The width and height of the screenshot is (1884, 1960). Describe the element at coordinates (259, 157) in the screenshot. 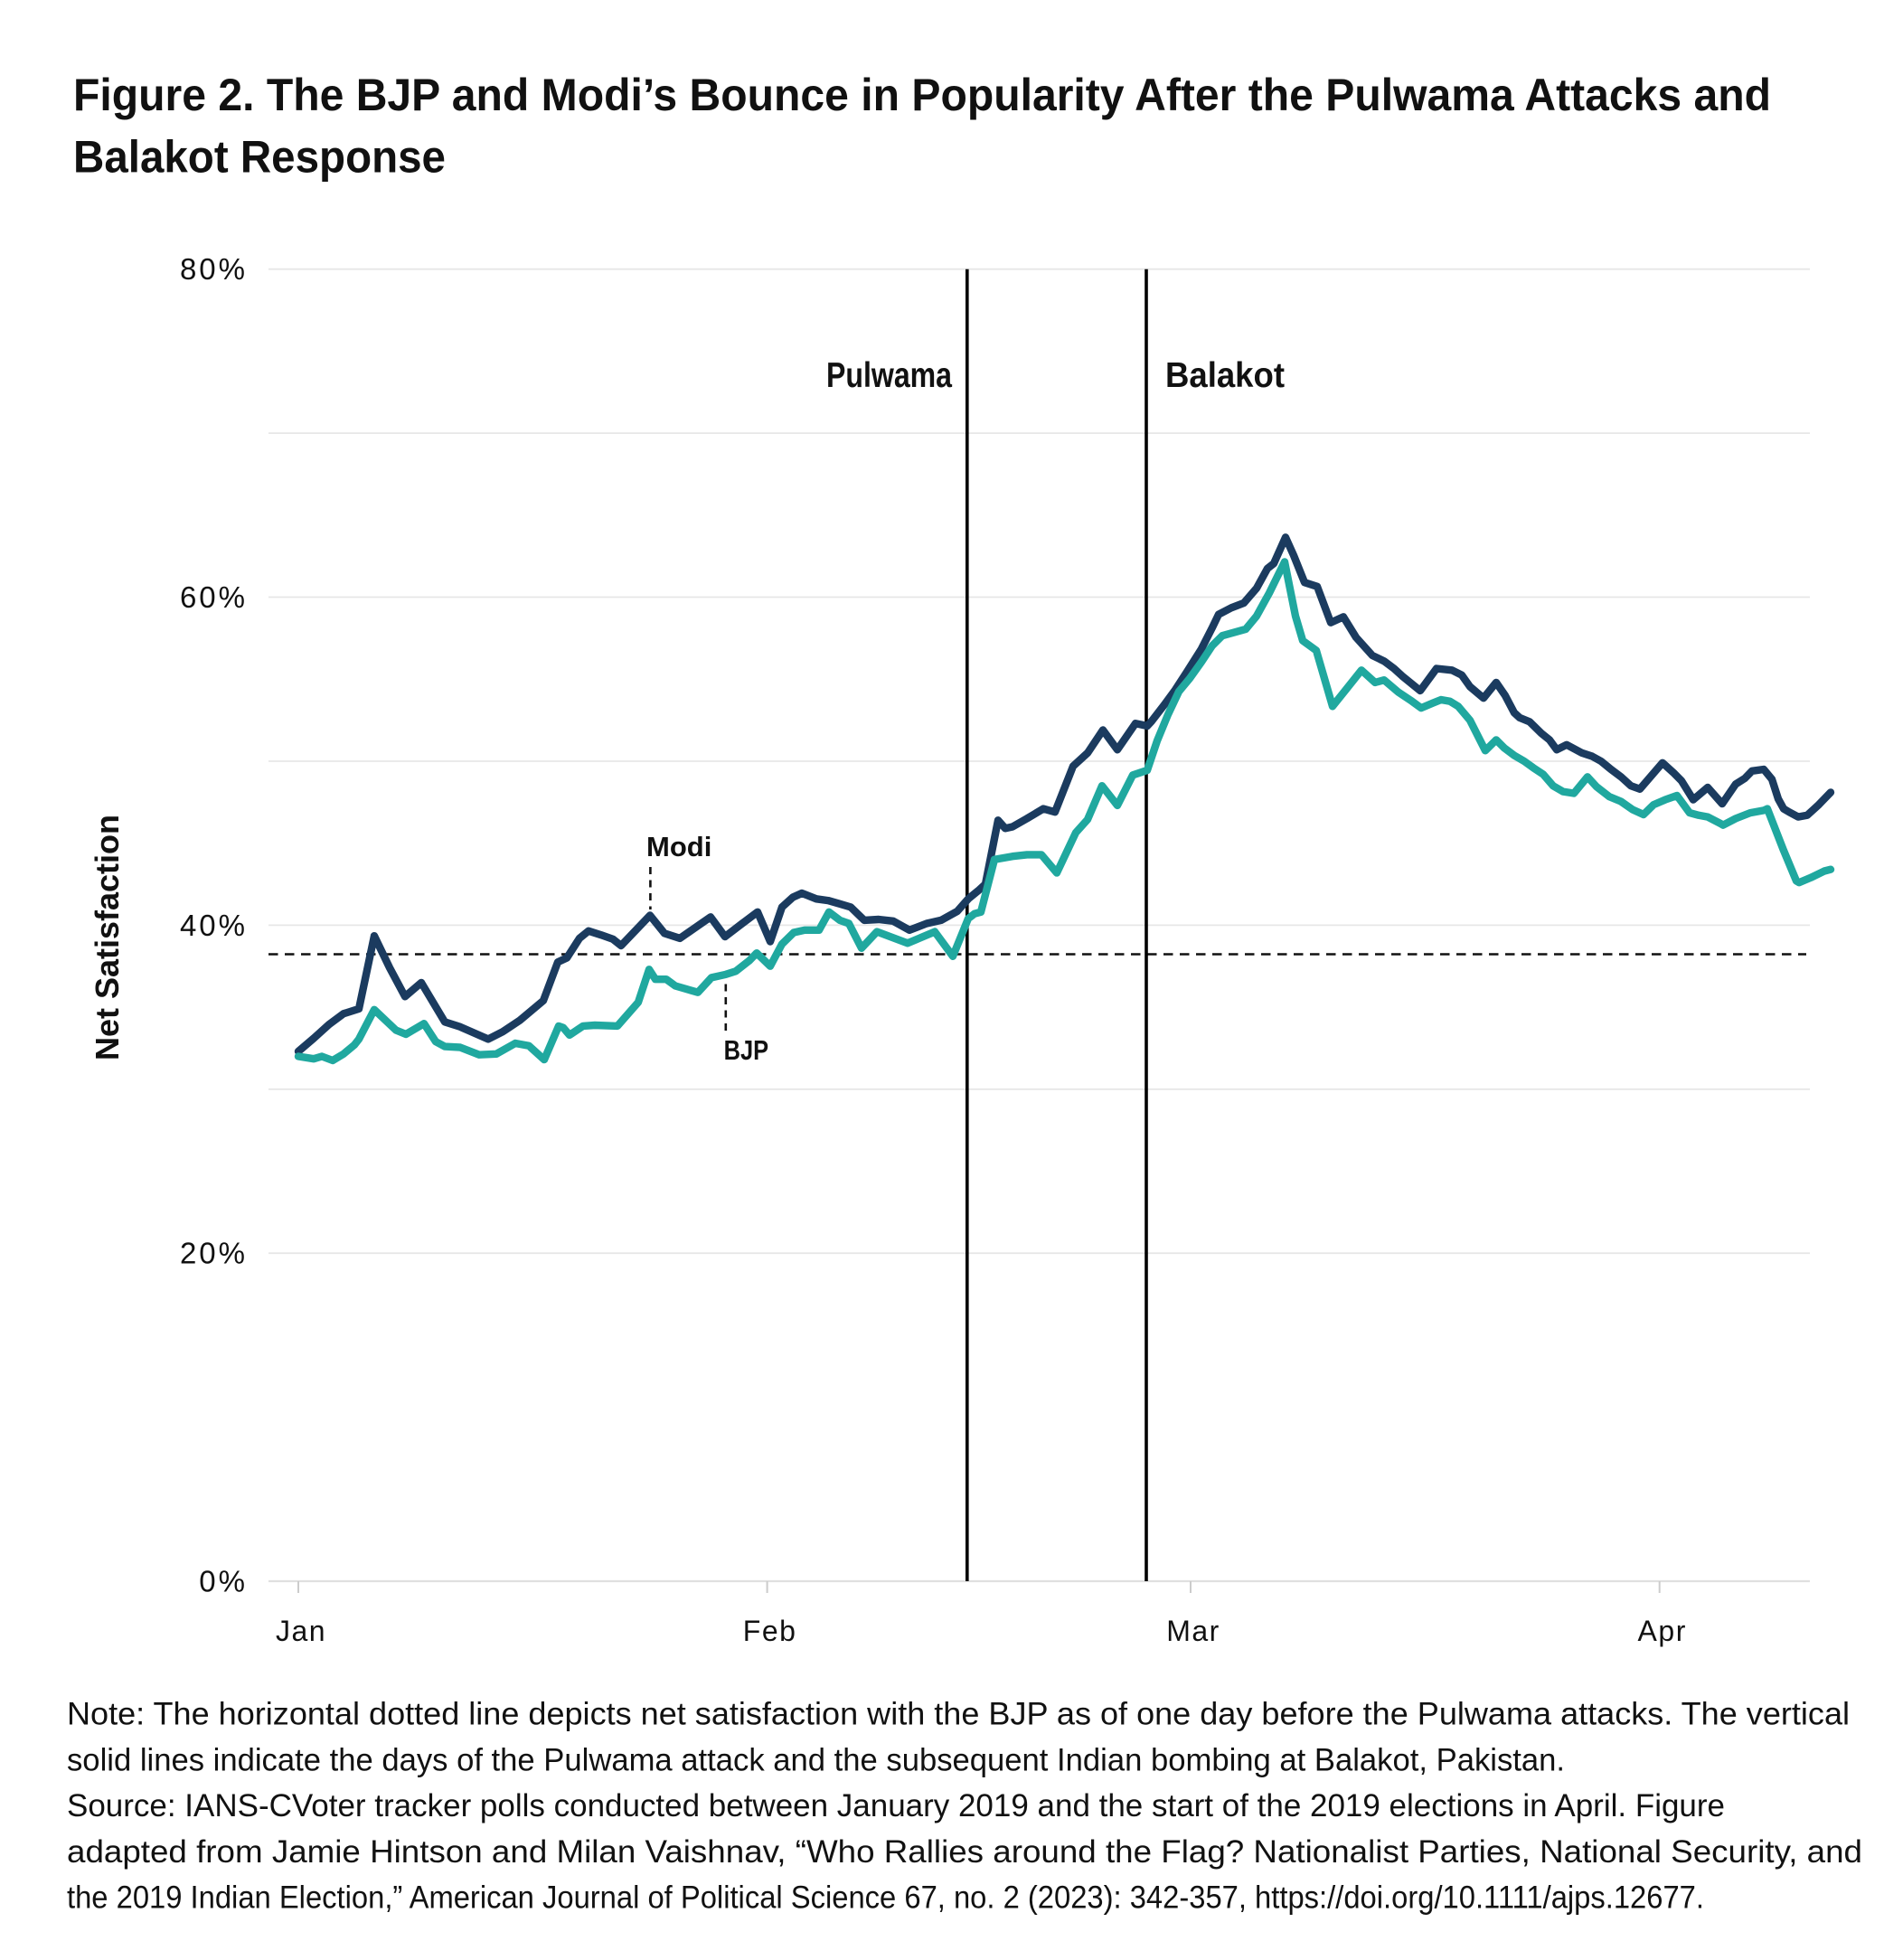

I see `svg-text: Balakot Response` at that location.